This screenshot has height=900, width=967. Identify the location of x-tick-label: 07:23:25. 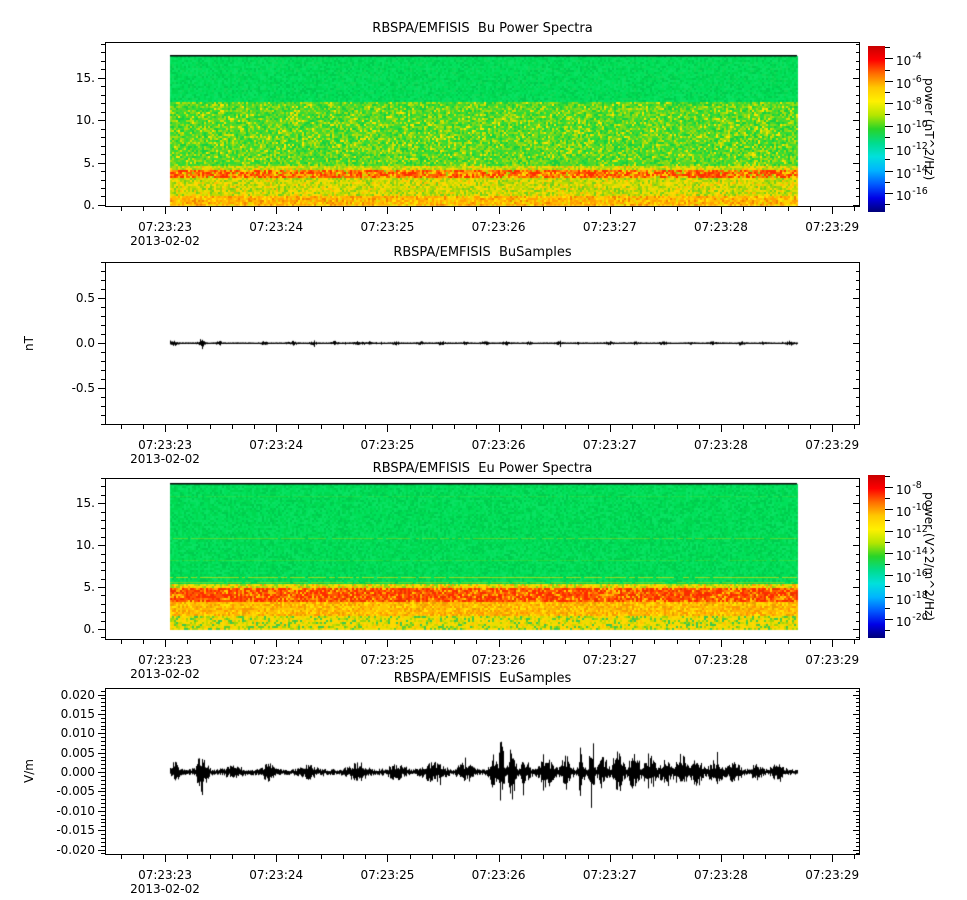
(387, 660).